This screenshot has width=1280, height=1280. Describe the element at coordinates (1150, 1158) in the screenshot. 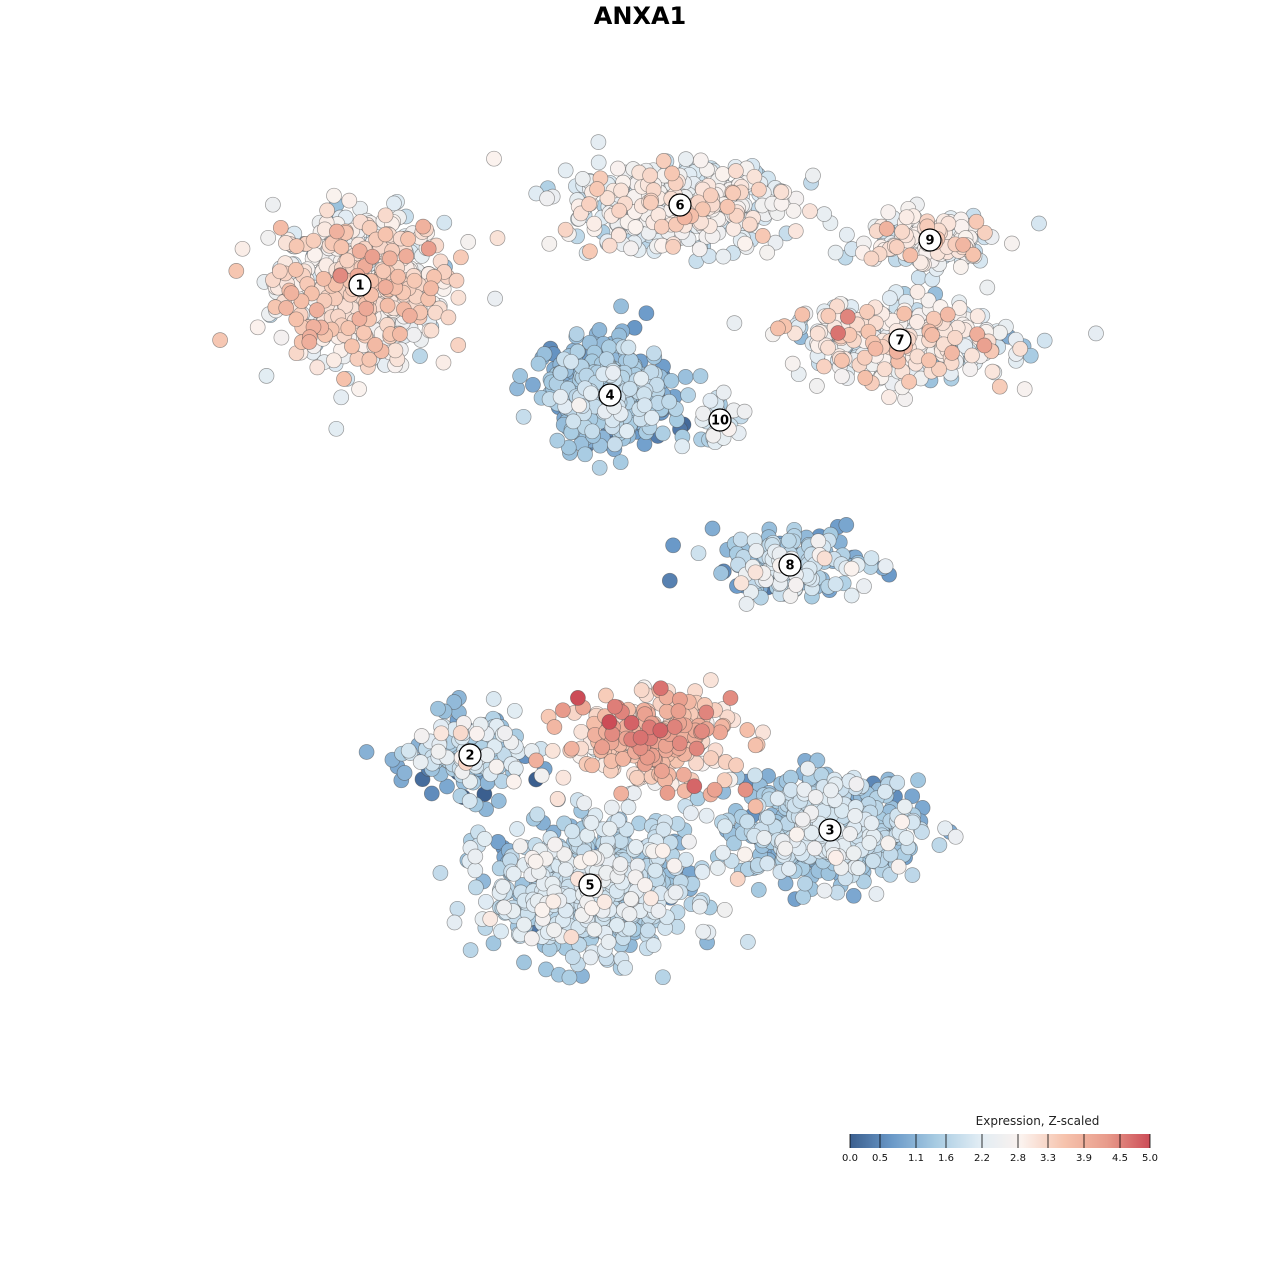

I see `colorbar-tick-label: 5.0` at that location.